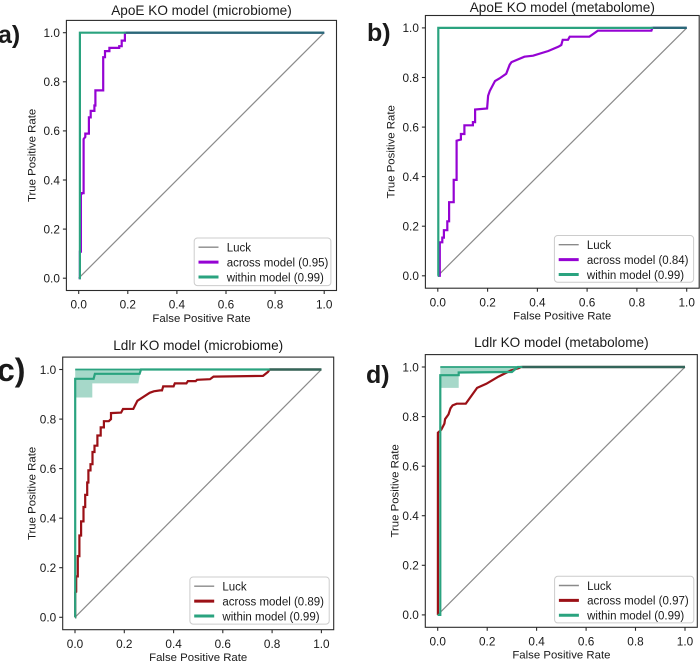  I want to click on svg-text: b), so click(379, 33).